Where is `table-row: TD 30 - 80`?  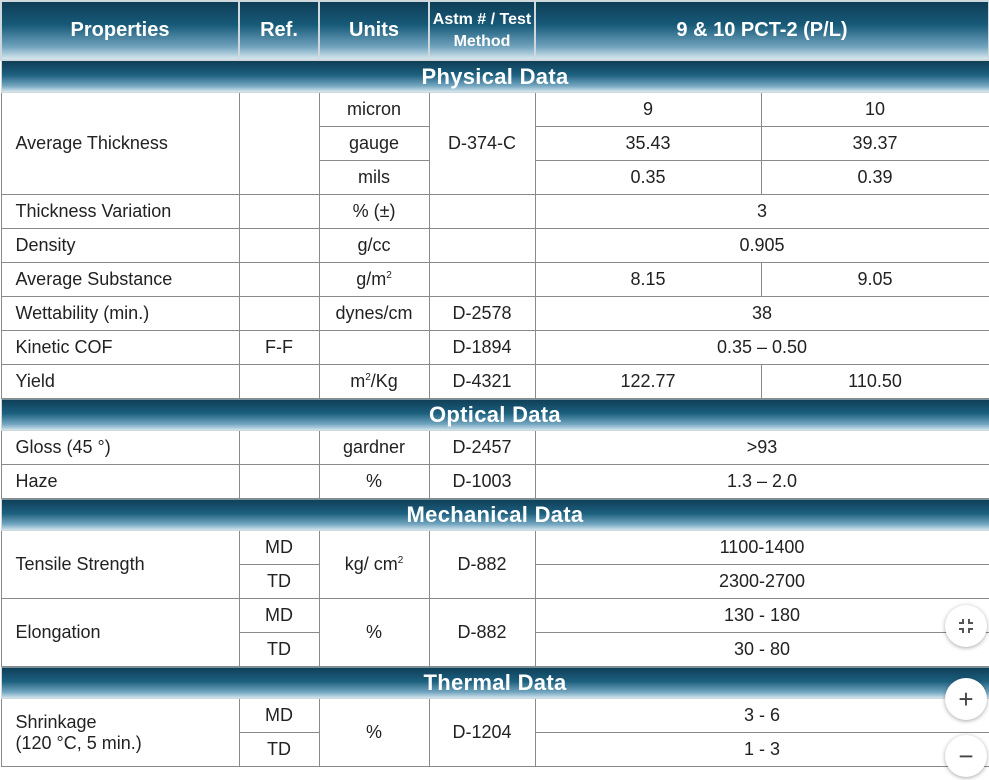 table-row: TD 30 - 80 is located at coordinates (495, 649).